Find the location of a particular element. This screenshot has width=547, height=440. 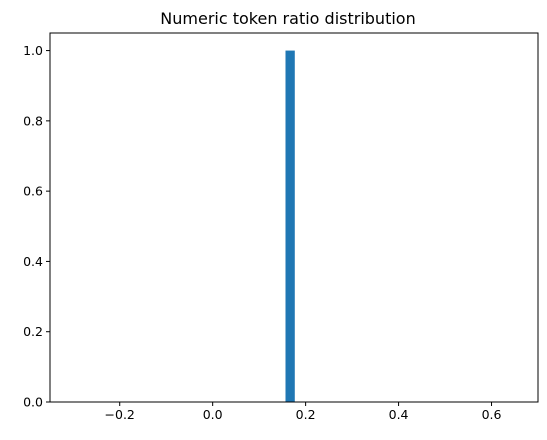

x-tick-label: 0.6 is located at coordinates (492, 414).